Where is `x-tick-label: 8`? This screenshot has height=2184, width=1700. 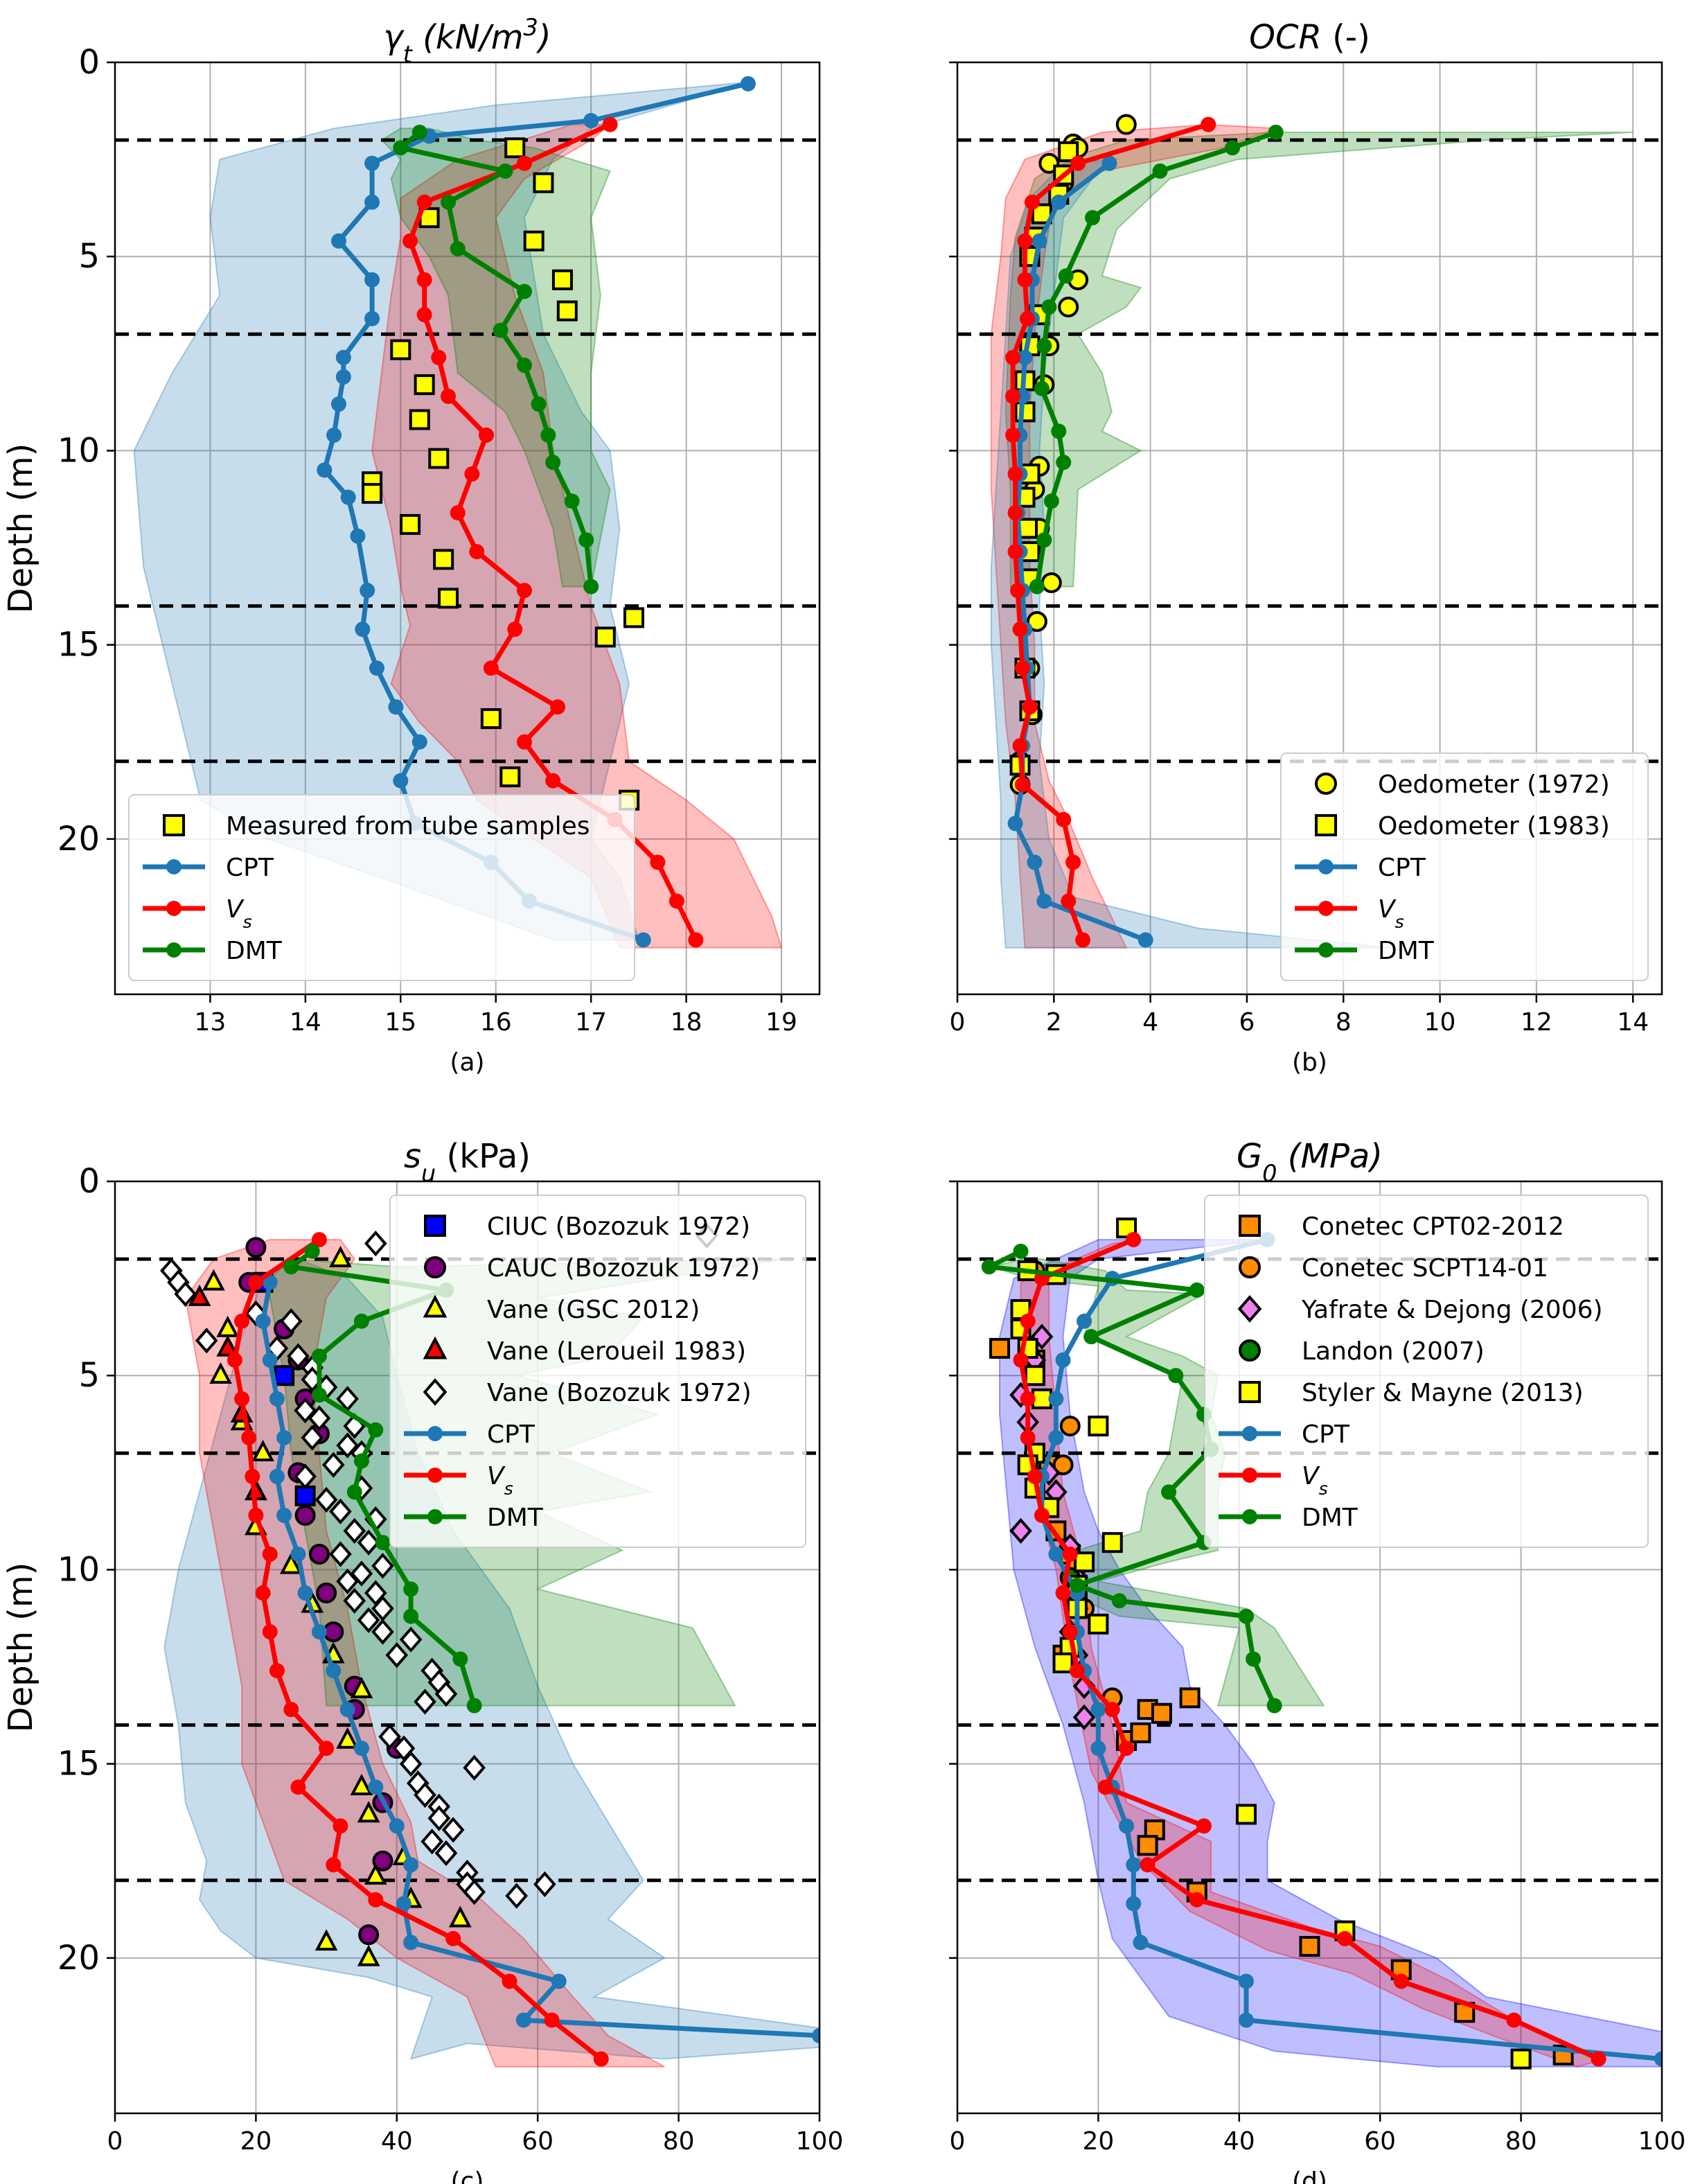 x-tick-label: 8 is located at coordinates (1344, 1022).